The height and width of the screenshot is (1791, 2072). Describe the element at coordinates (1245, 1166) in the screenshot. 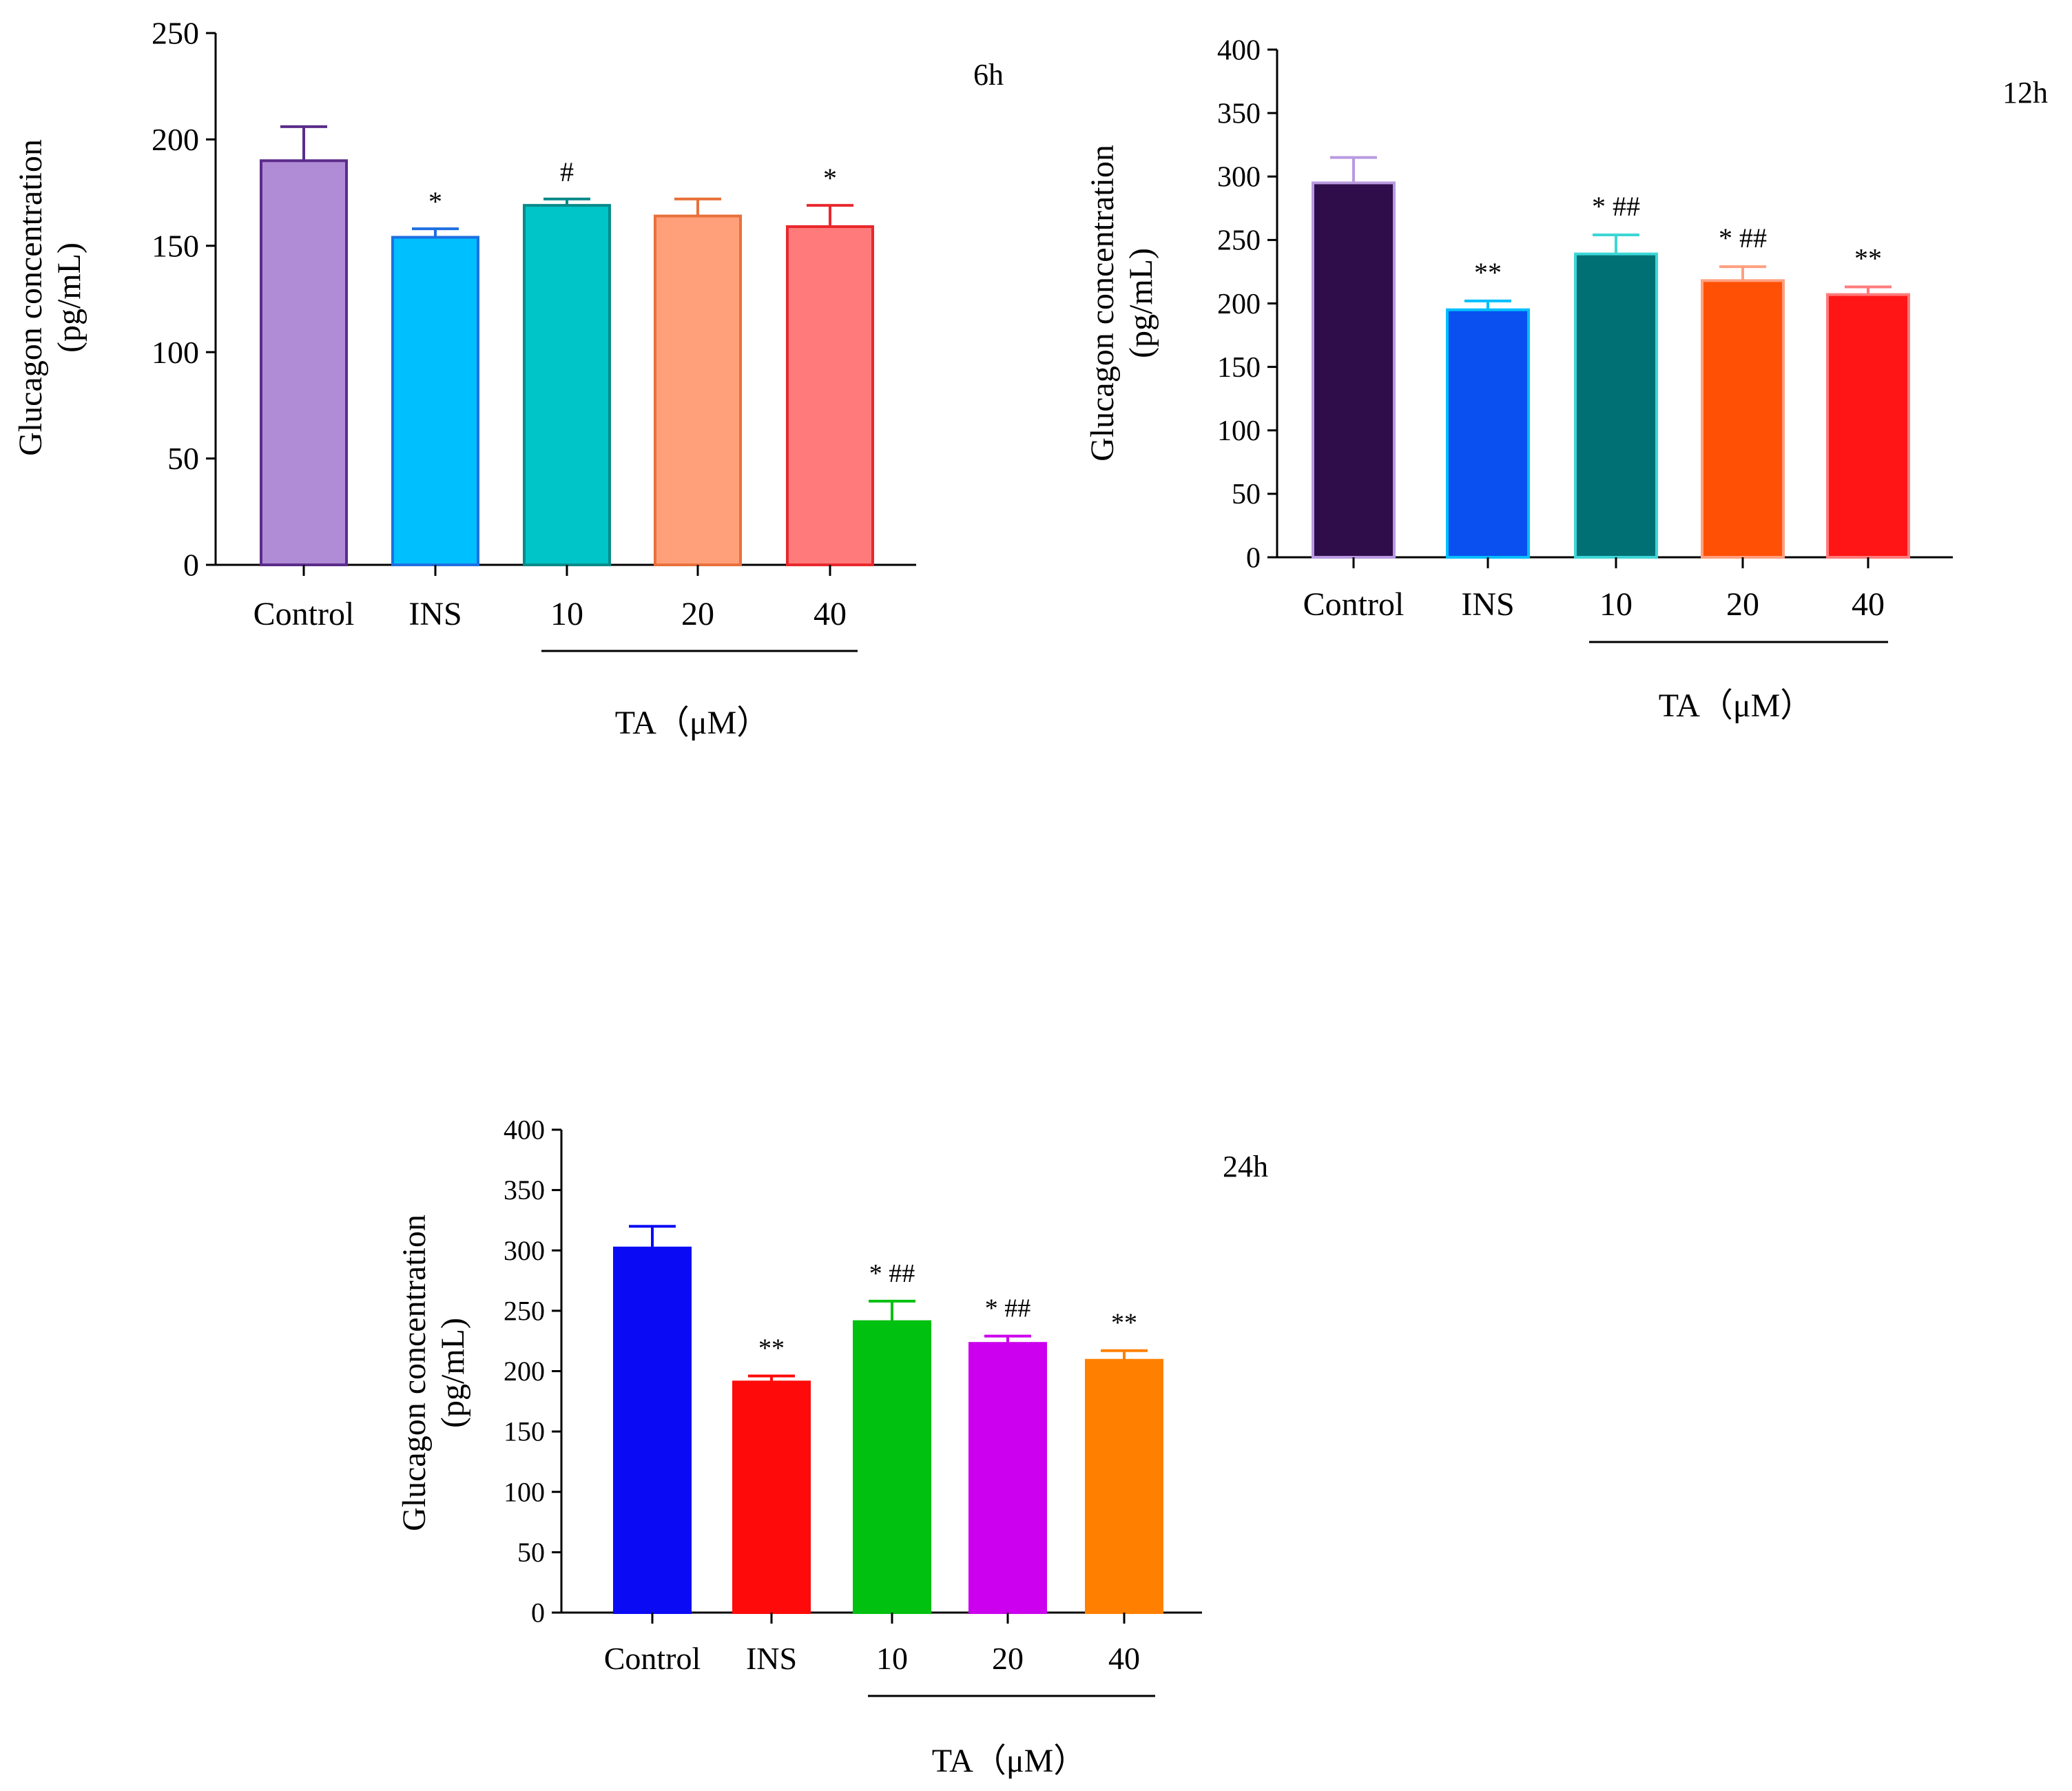

I see `panel-label: 24h` at that location.